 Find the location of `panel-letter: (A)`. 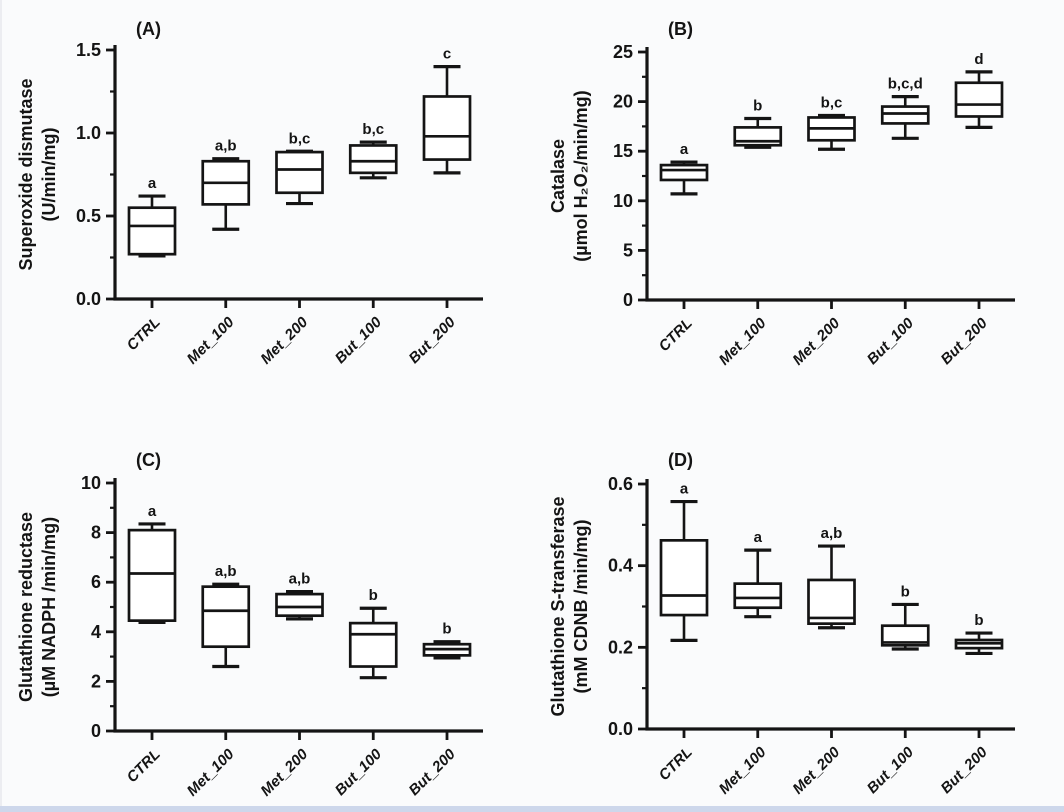

panel-letter: (A) is located at coordinates (148, 29).